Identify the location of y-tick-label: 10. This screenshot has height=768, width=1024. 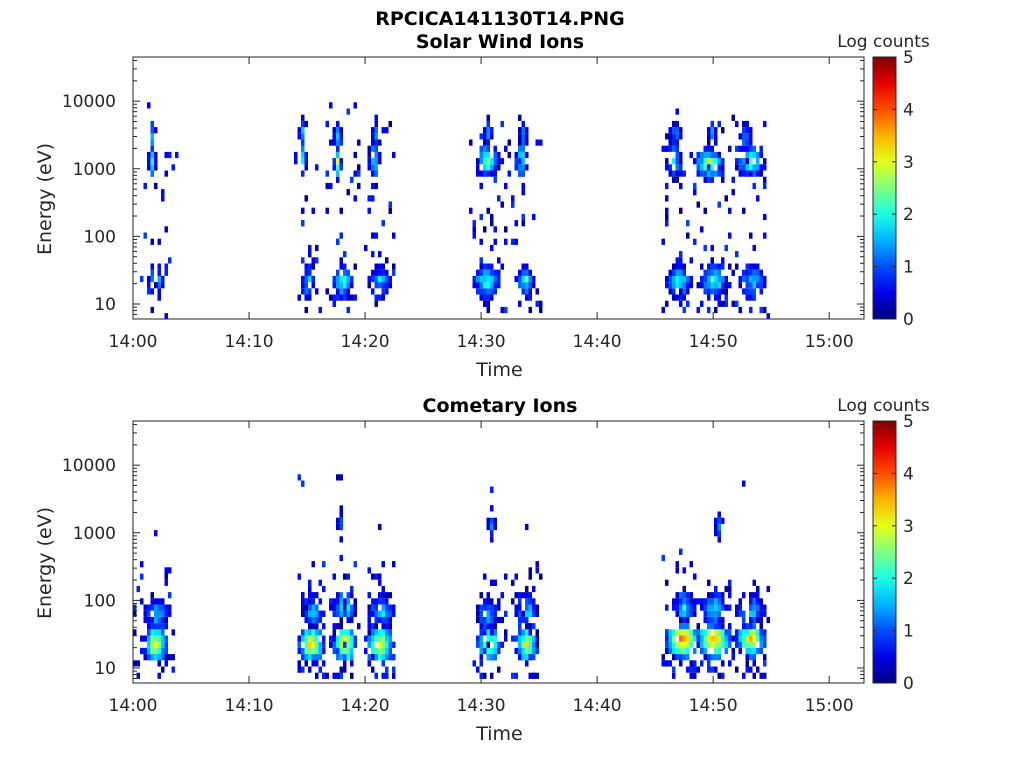
(105, 669).